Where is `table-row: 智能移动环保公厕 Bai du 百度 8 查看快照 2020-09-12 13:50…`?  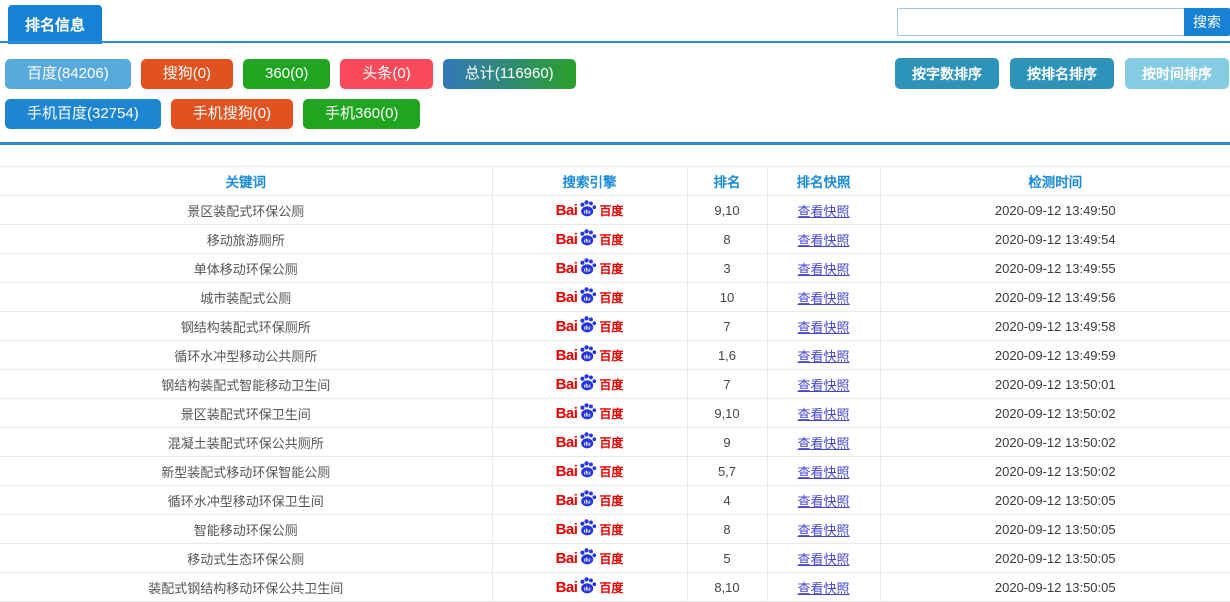 table-row: 智能移动环保公厕 Bai du 百度 8 查看快照 2020-09-12 13:50… is located at coordinates (615, 529).